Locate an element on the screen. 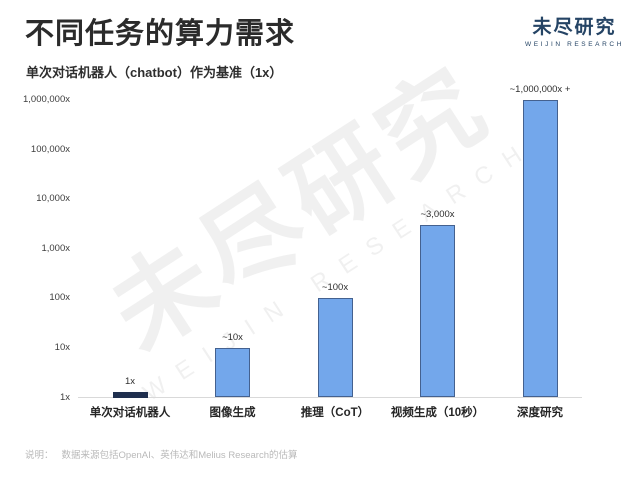  bar-2-task is located at coordinates (232, 372).